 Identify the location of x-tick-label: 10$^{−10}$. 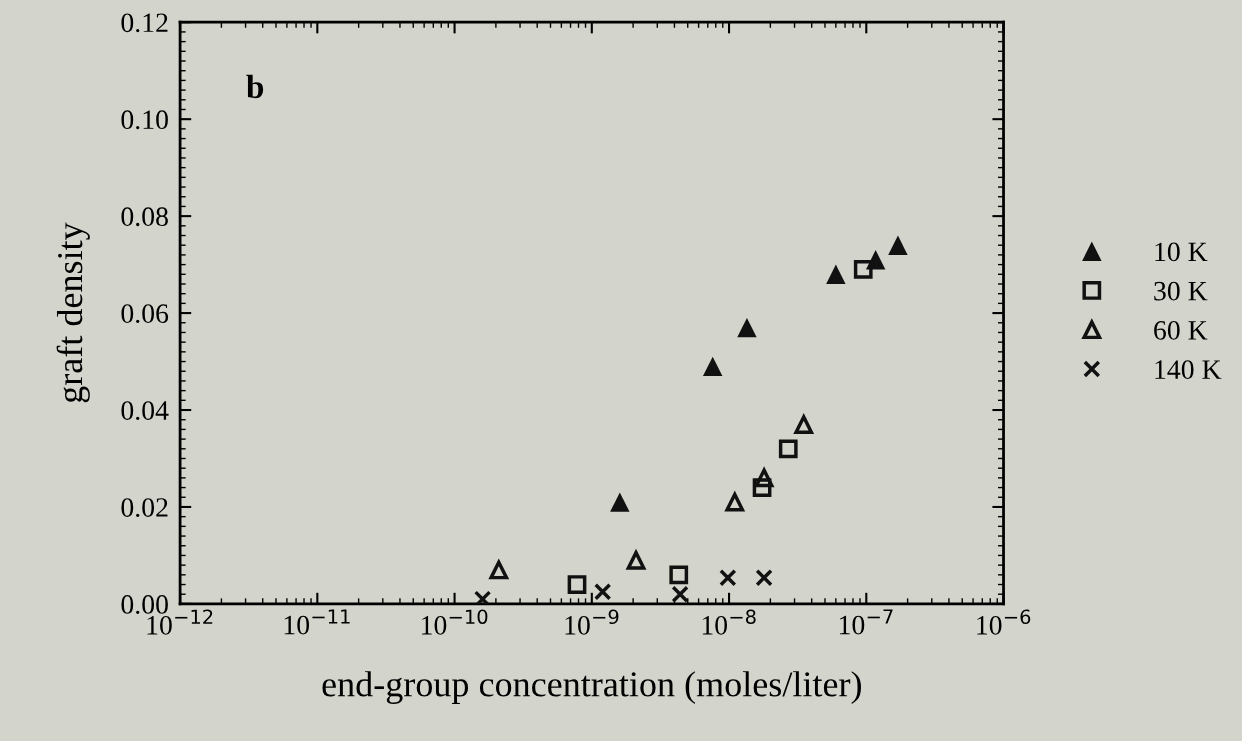
(455, 622).